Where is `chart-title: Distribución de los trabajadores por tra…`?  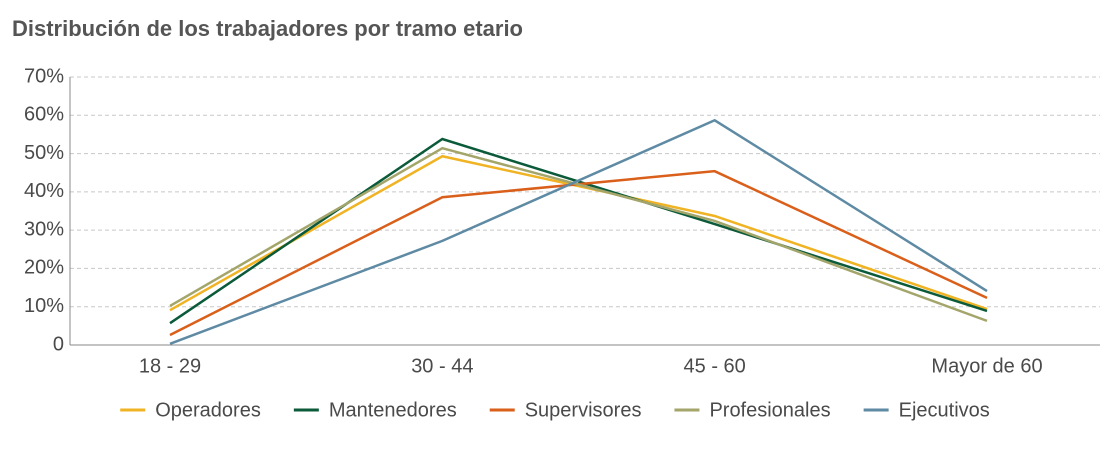
chart-title: Distribución de los trabajadores por tra… is located at coordinates (267, 28).